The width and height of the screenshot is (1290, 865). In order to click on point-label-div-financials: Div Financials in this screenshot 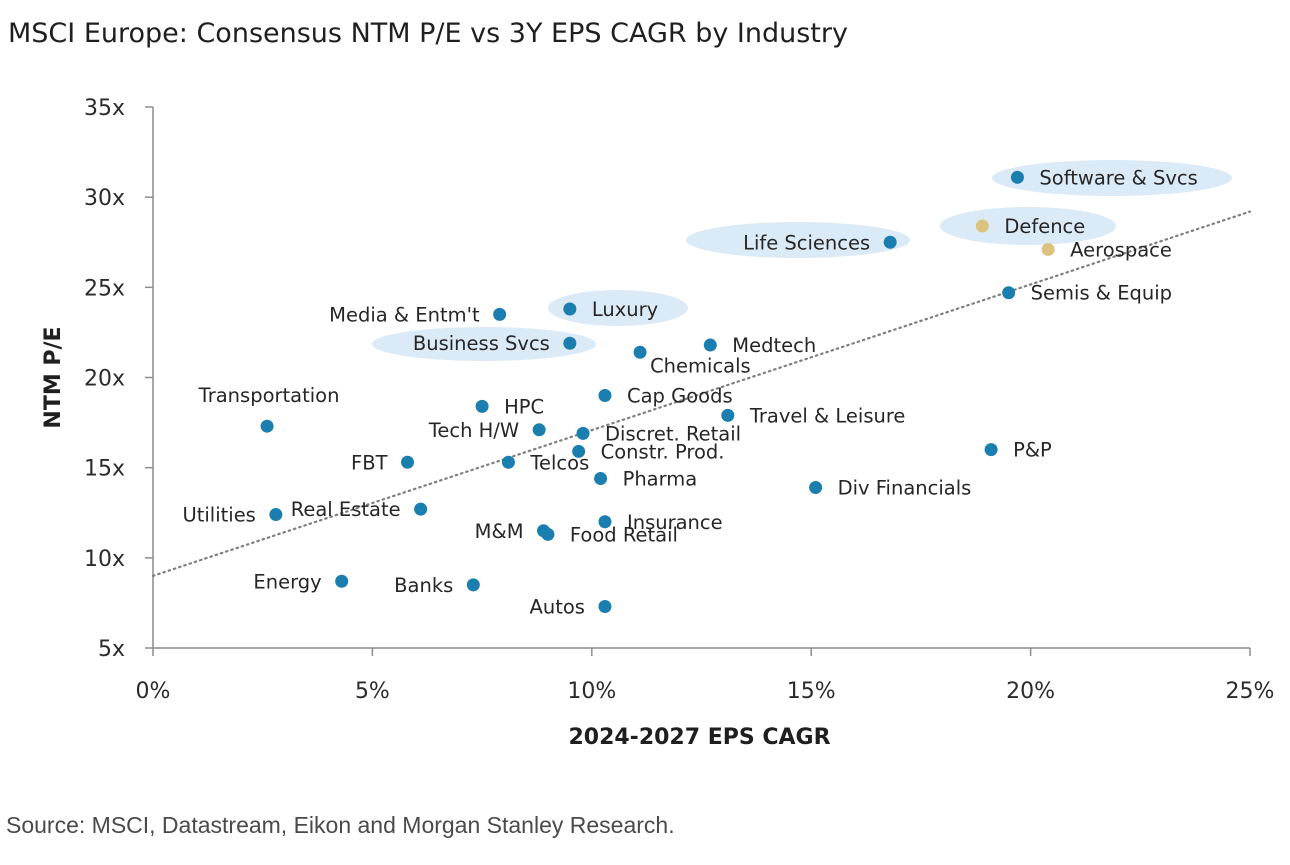, I will do `click(905, 488)`.